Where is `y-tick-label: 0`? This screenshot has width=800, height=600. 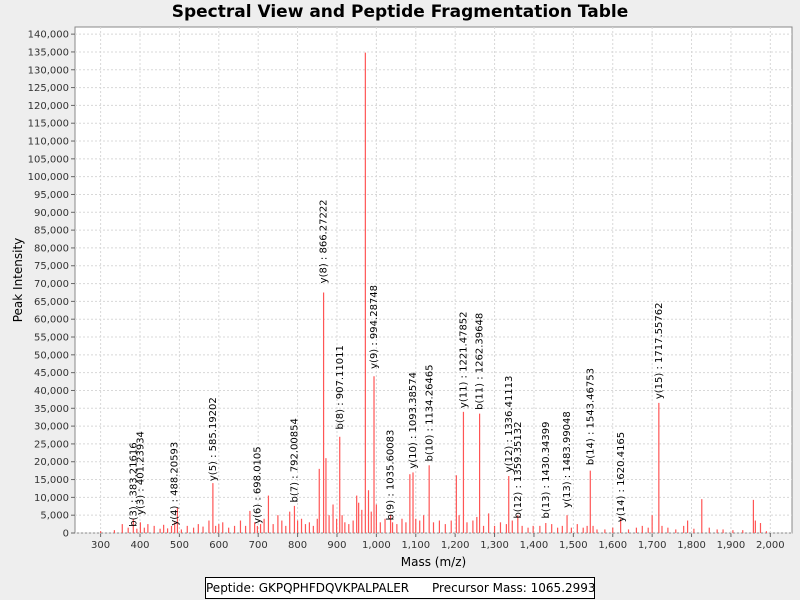
y-tick-label: 0 is located at coordinates (66, 534).